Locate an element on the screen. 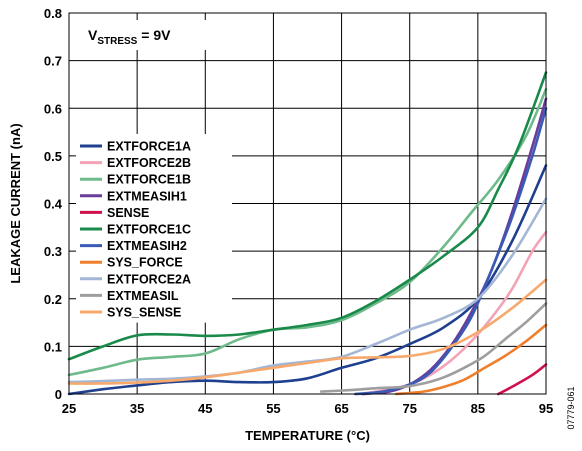 The image size is (582, 451). legend-label: EXTMEASIL is located at coordinates (143, 296).